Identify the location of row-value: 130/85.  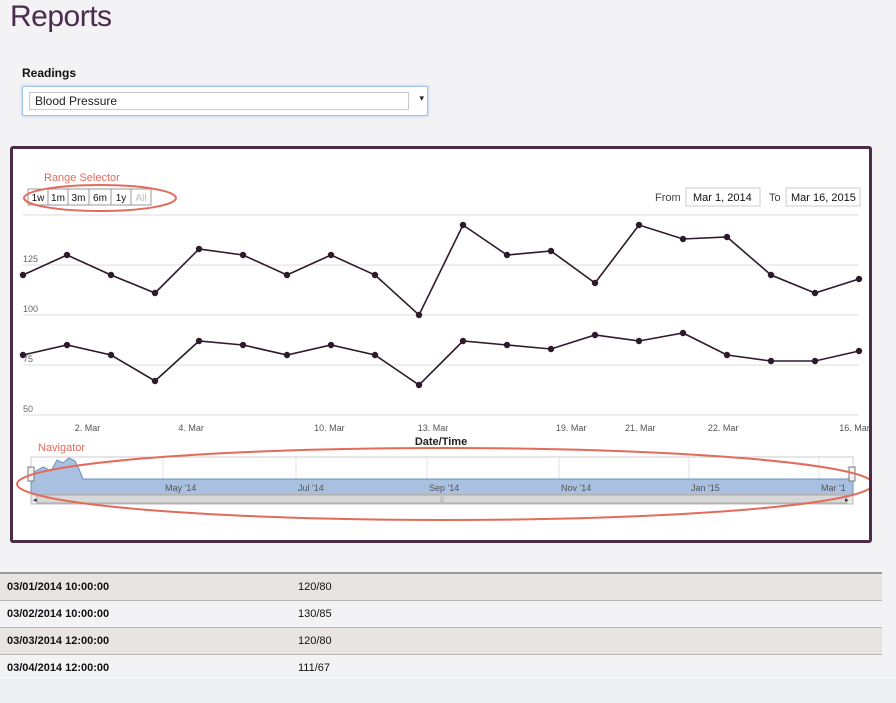
(315, 614).